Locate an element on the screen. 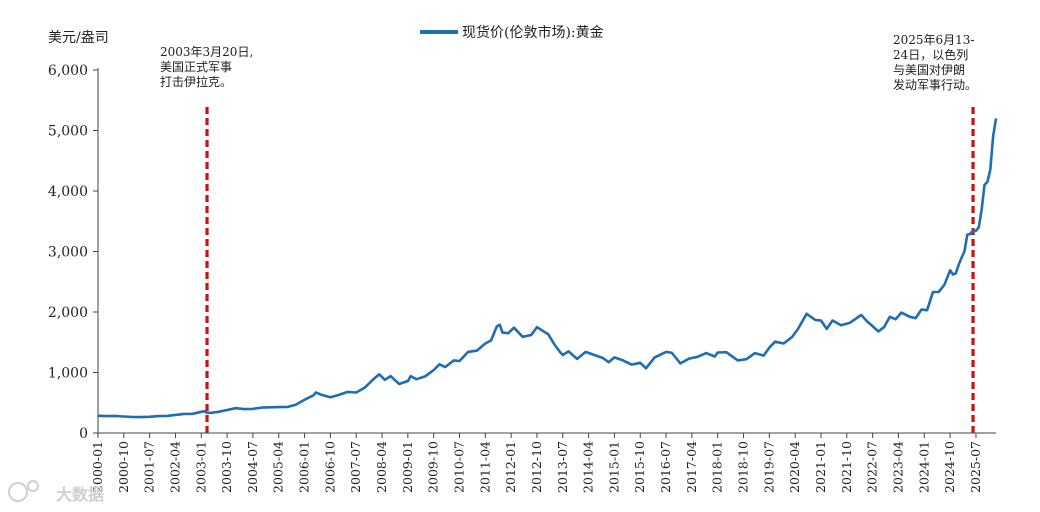 This screenshot has width=1040, height=512. legend-label: 现货价(伦敦市场):黄金 is located at coordinates (533, 32).